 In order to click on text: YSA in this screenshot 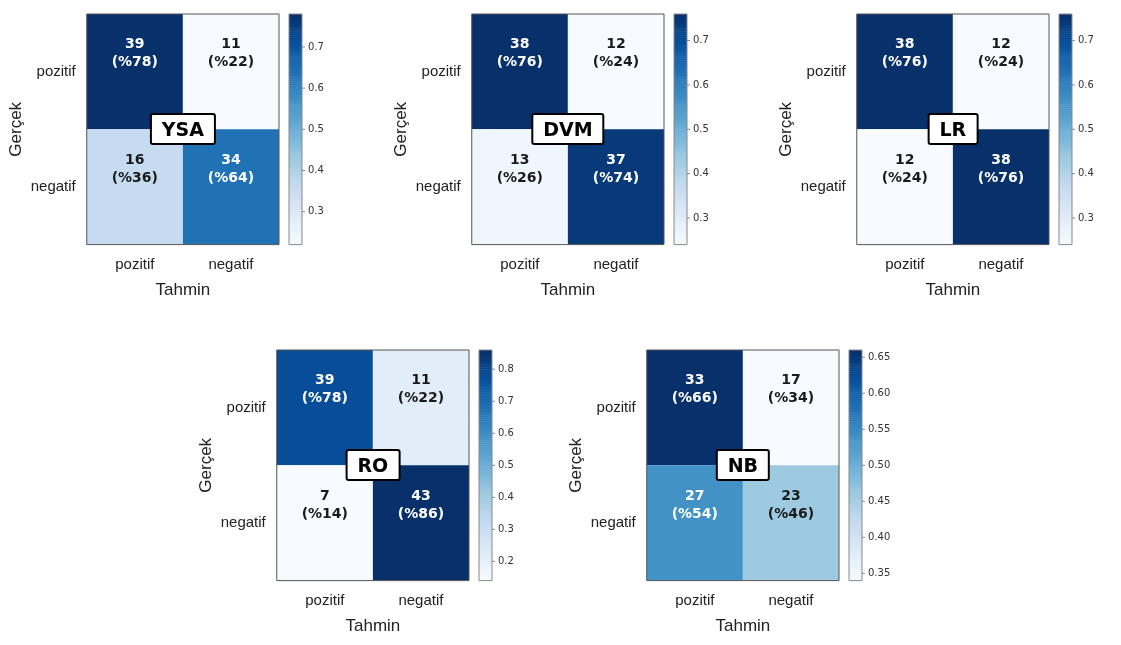, I will do `click(182, 129)`.